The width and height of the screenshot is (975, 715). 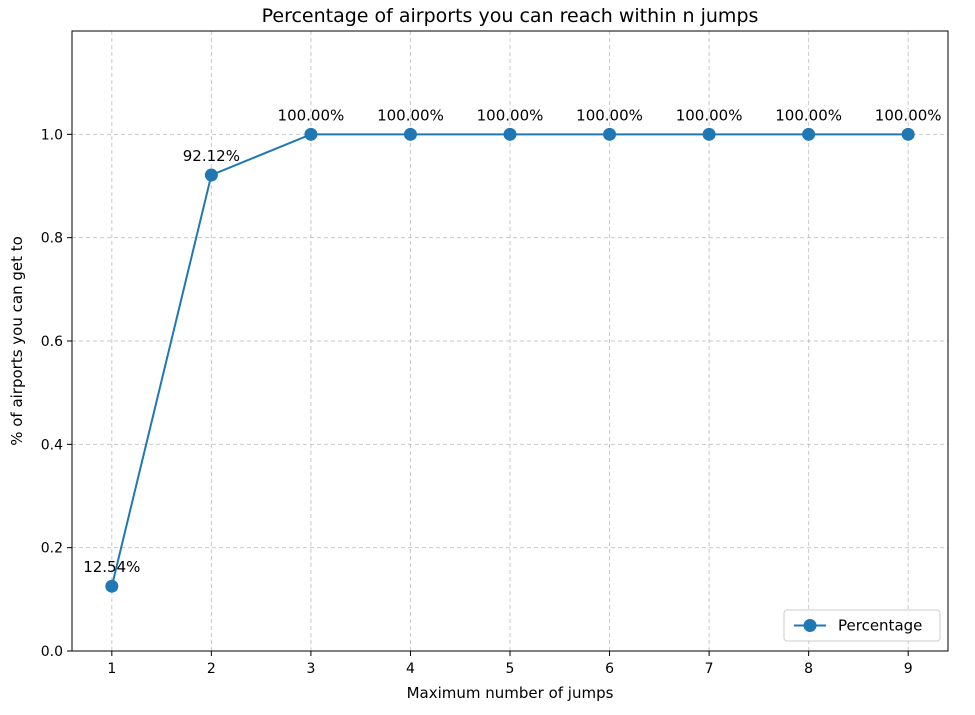 What do you see at coordinates (908, 669) in the screenshot?
I see `x-tick-label: 9` at bounding box center [908, 669].